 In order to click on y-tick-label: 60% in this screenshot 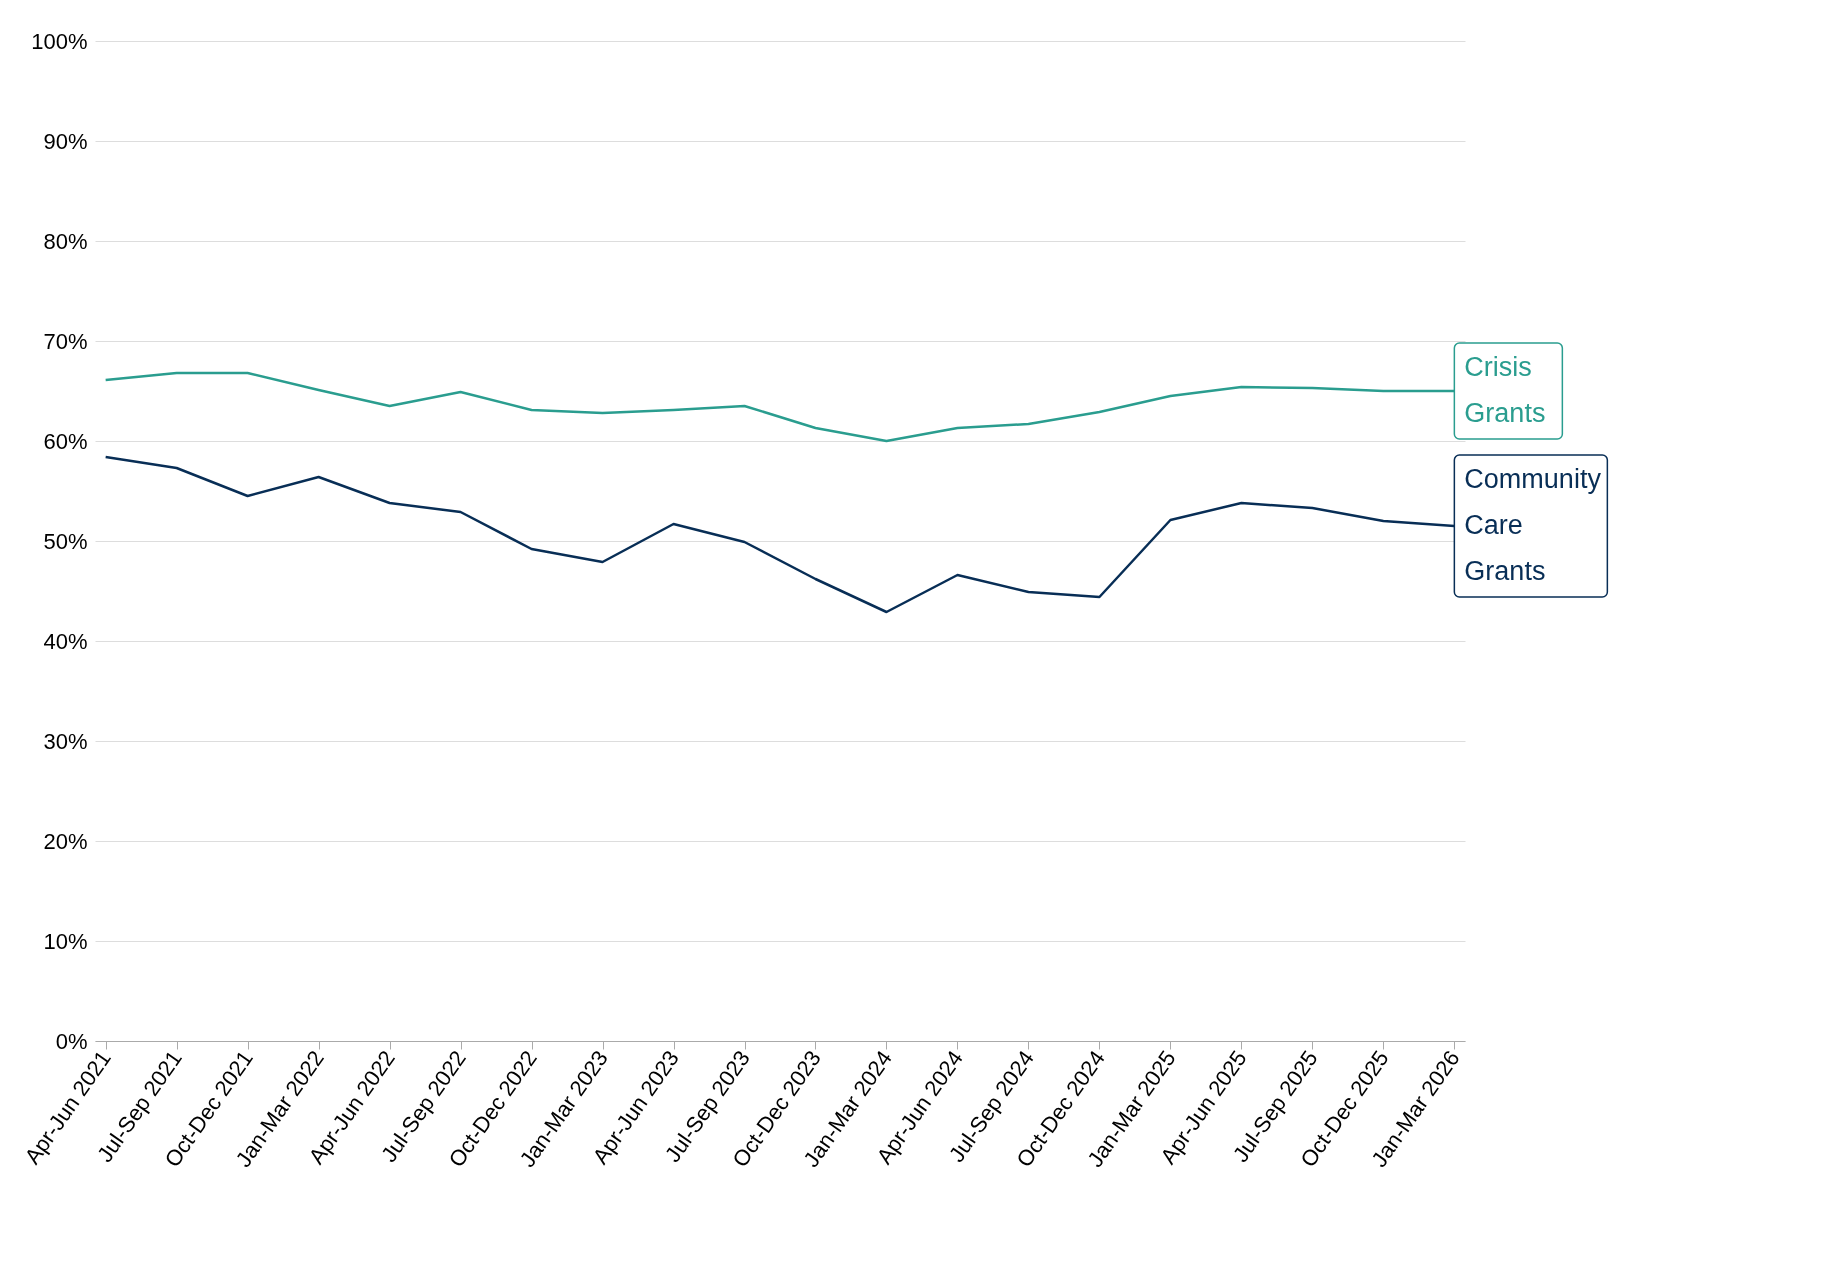, I will do `click(65, 441)`.